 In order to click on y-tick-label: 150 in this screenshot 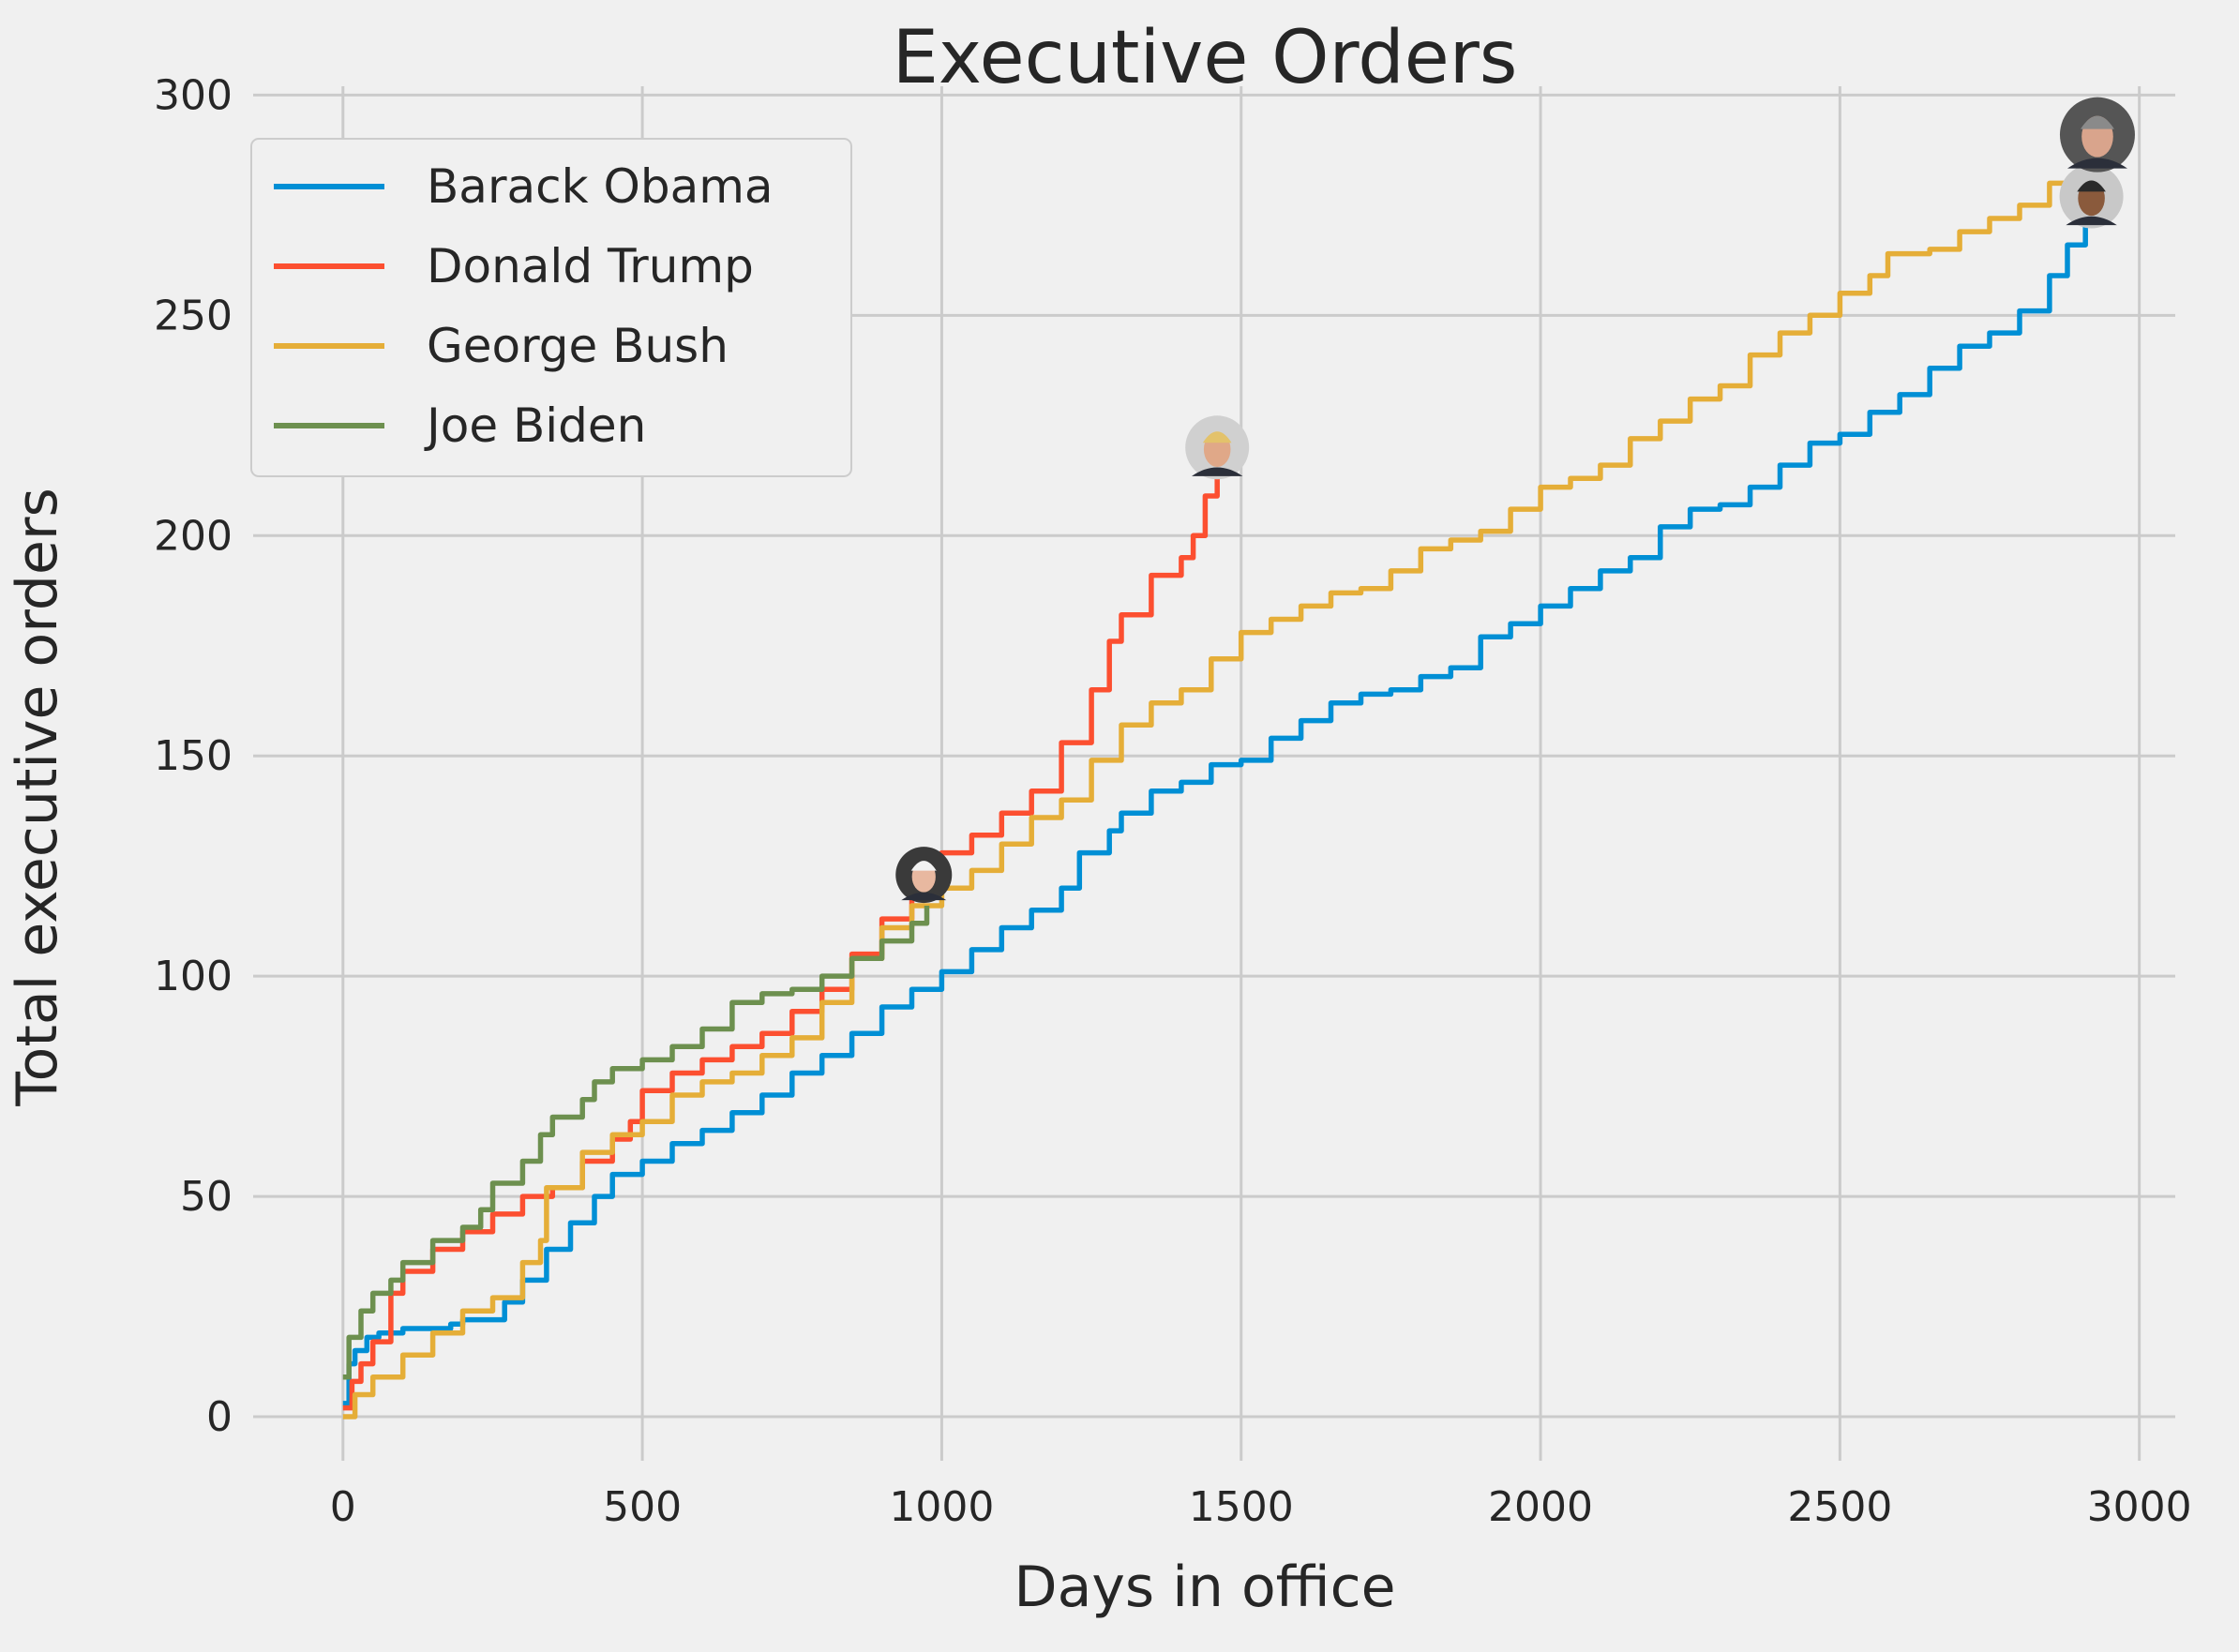, I will do `click(193, 756)`.